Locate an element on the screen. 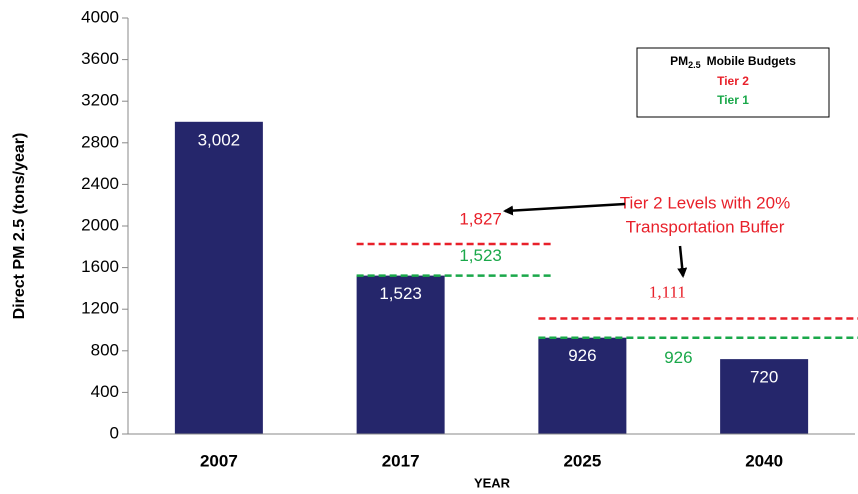 This screenshot has width=858, height=494. y-tick-label: 0 is located at coordinates (114, 432).